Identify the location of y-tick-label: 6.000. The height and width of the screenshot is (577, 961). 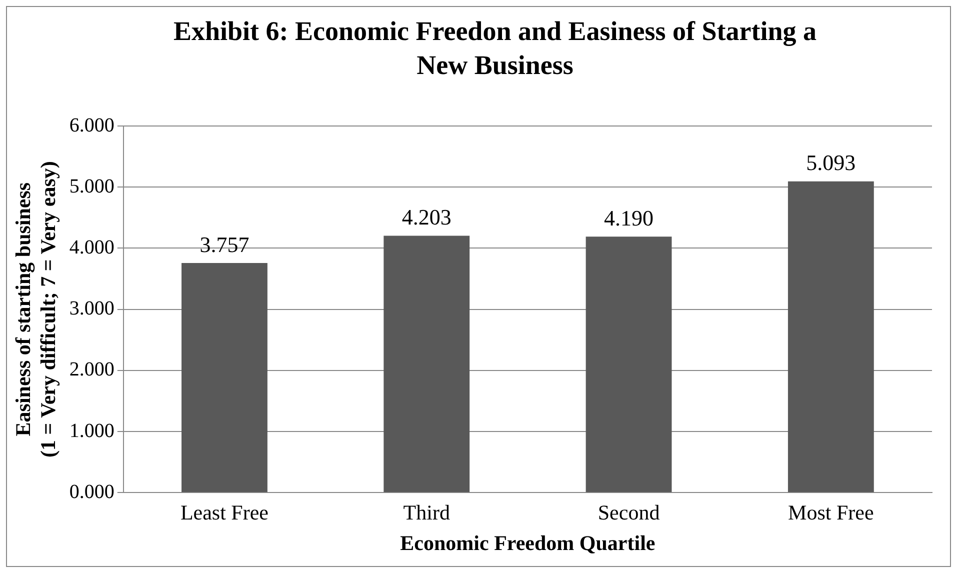
(91, 125).